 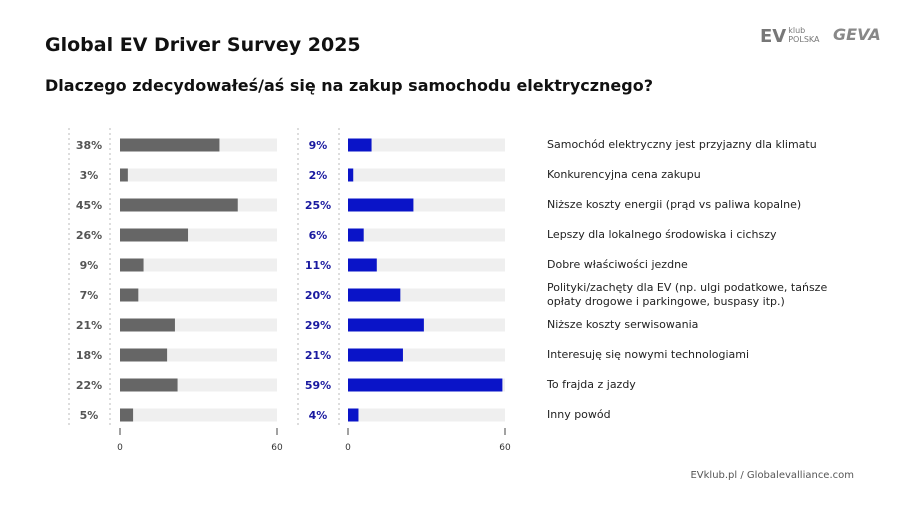 I want to click on category-label: Konkurencyjna cena zakupu, so click(x=624, y=174).